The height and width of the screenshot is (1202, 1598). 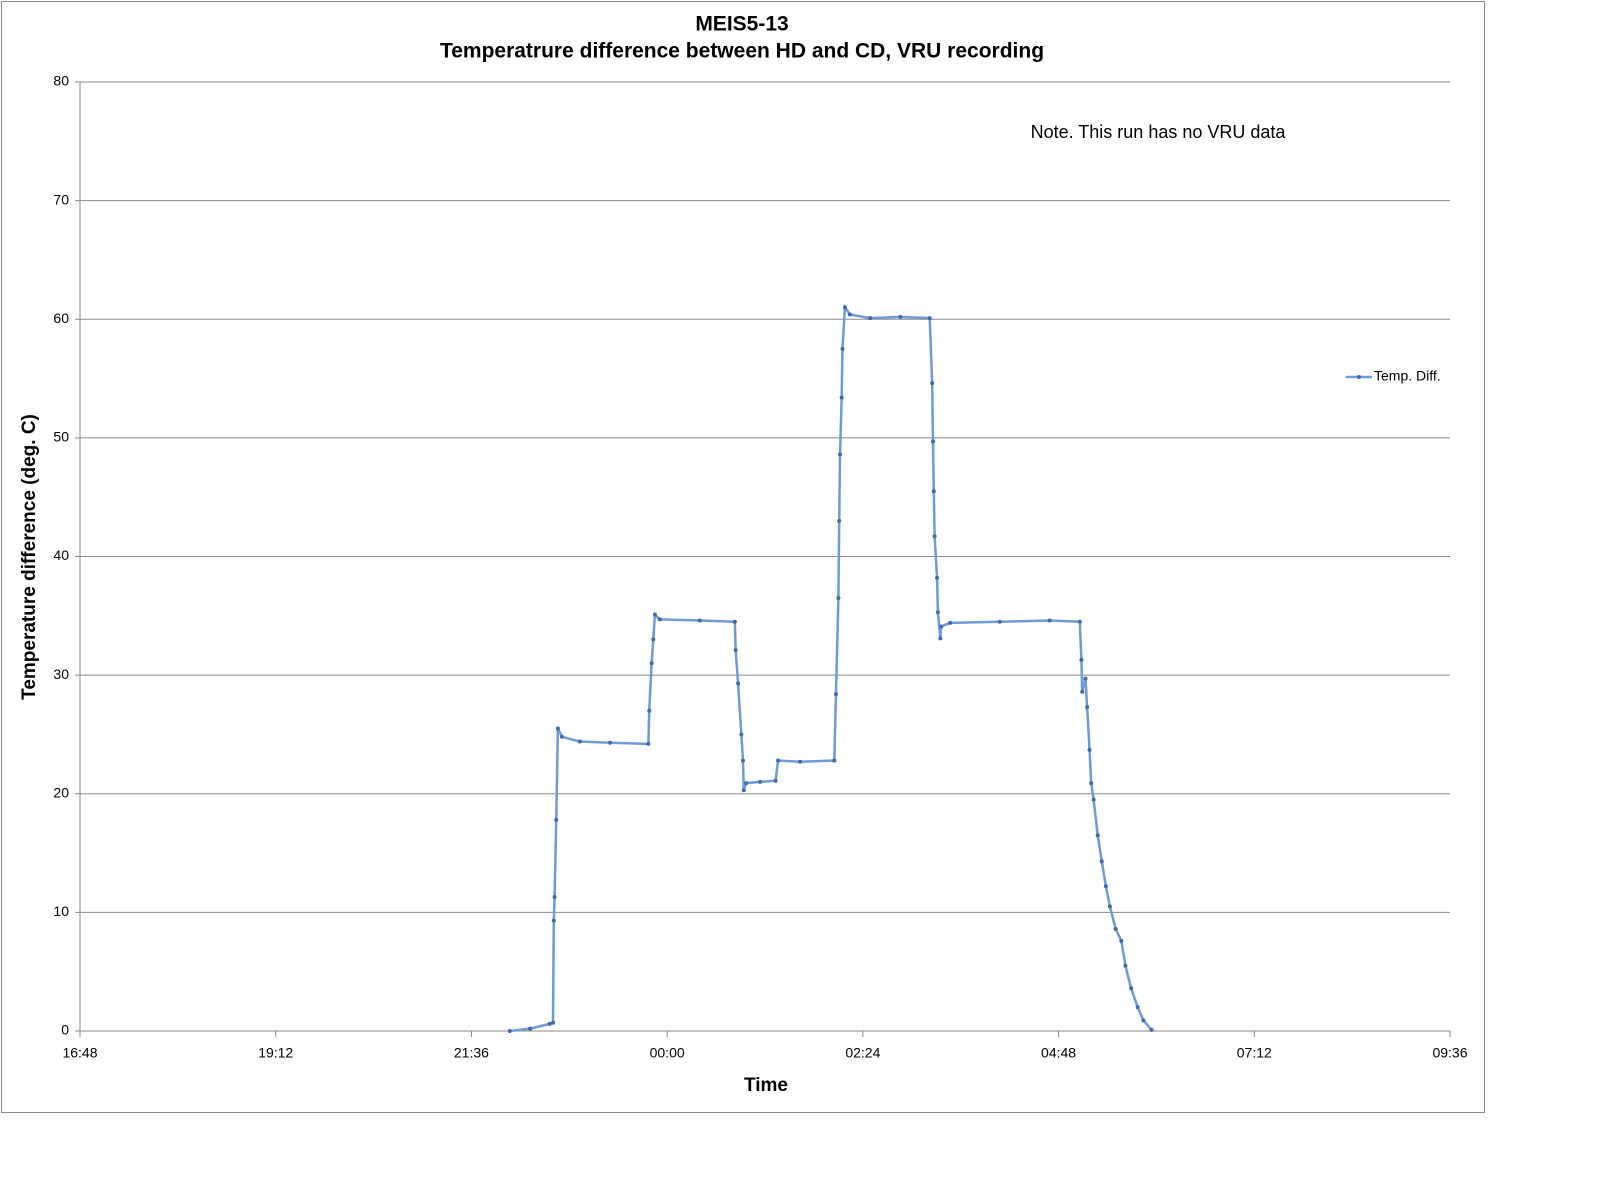 What do you see at coordinates (79, 1053) in the screenshot?
I see `x-tick-label: 16:48` at bounding box center [79, 1053].